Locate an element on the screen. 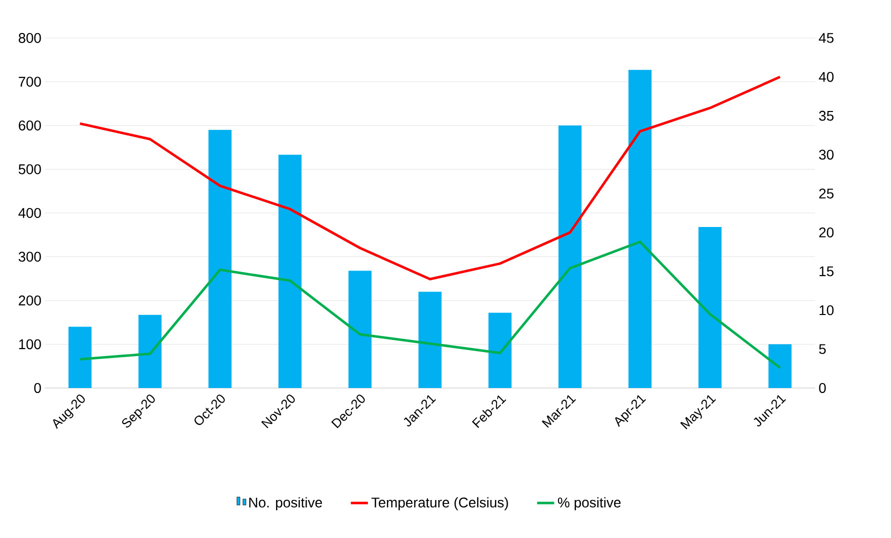  y2-tick-label: 0 is located at coordinates (822, 388).